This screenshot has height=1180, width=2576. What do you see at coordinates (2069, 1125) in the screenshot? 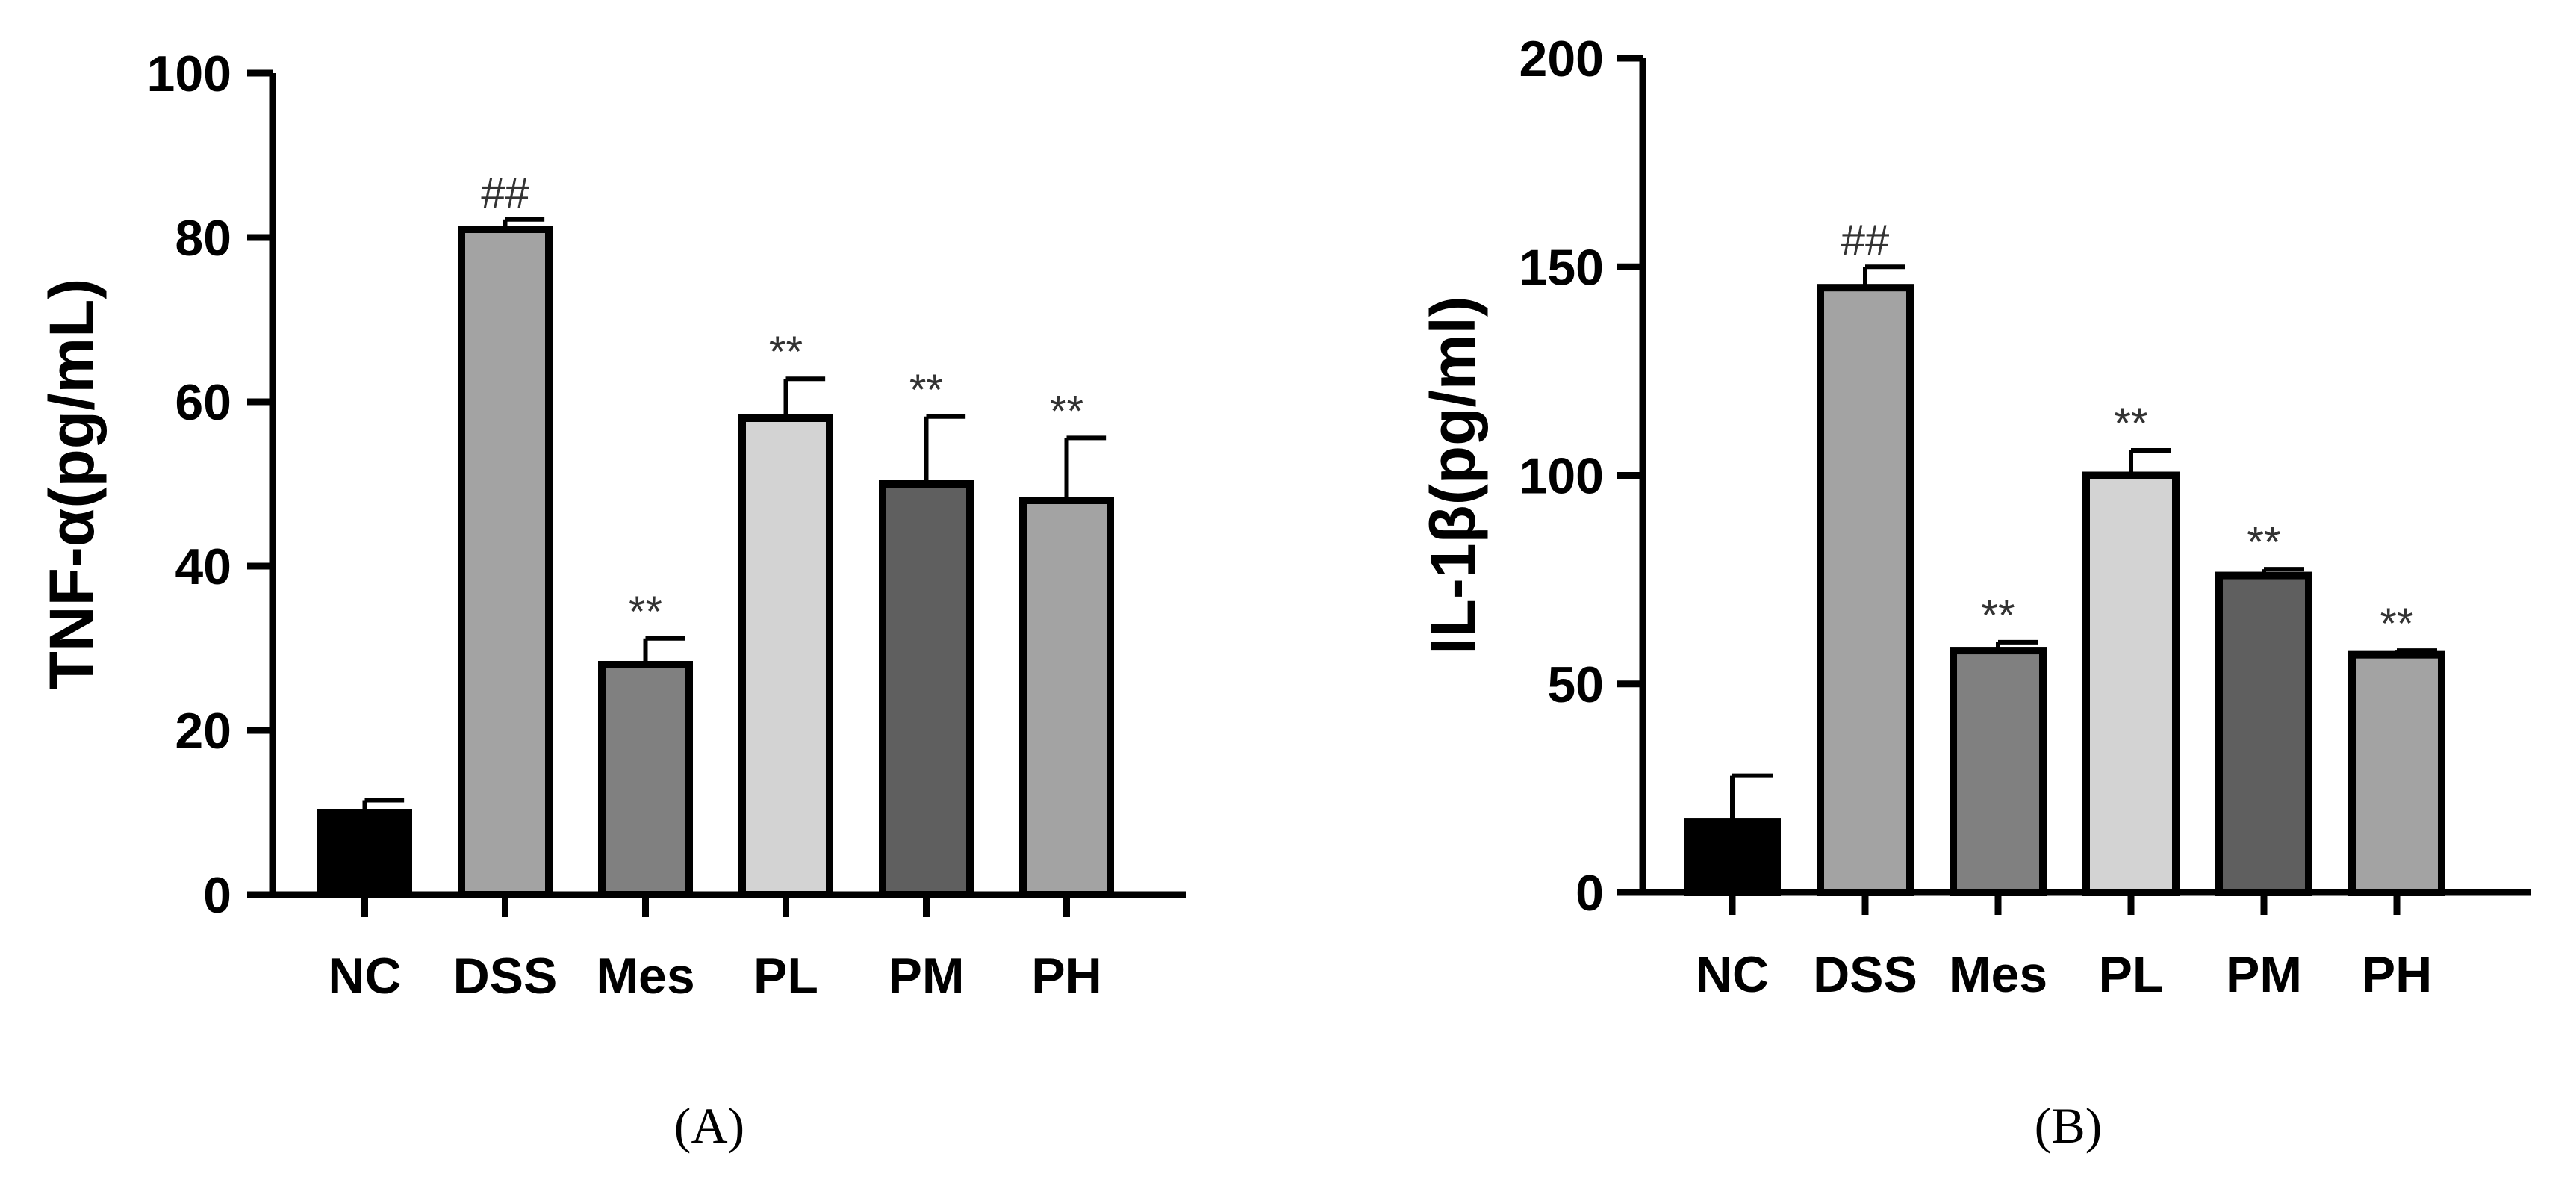
I see `panel-caption: (B)` at bounding box center [2069, 1125].